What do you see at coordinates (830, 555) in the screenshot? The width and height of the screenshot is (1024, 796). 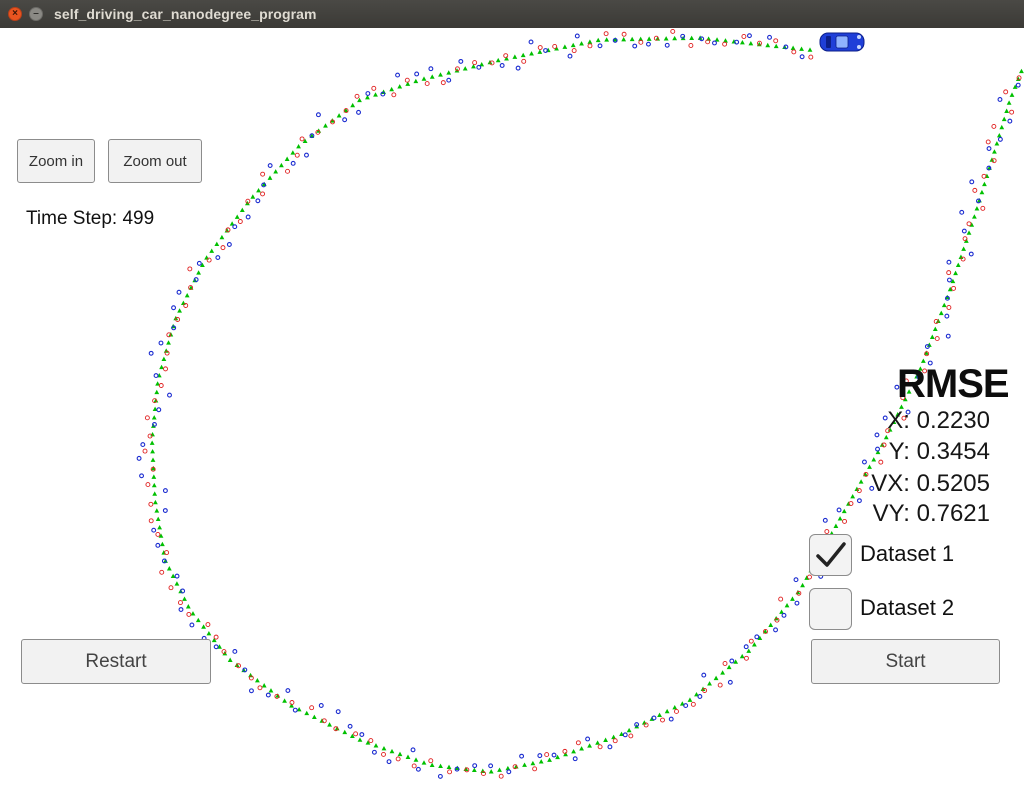 I see `dataset-1-checkbox` at bounding box center [830, 555].